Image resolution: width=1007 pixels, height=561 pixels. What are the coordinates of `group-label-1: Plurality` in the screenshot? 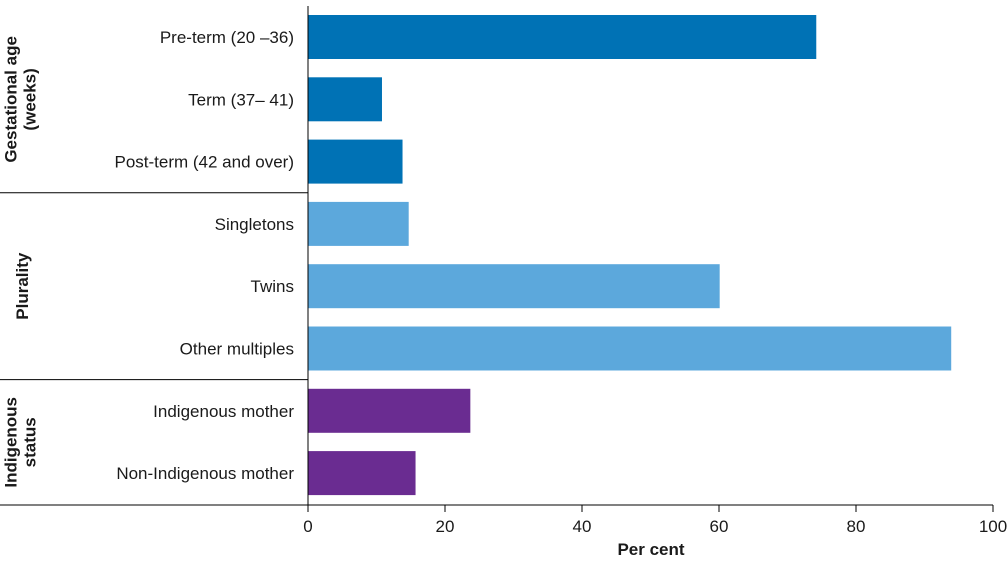 It's located at (22, 286).